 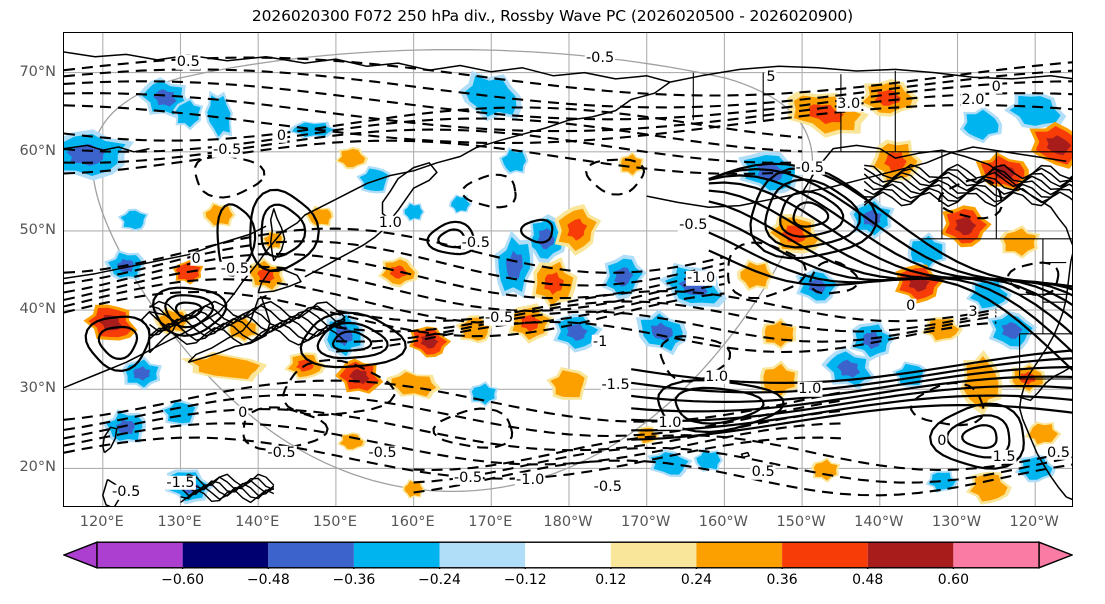 What do you see at coordinates (183, 580) in the screenshot?
I see `colorbar-tick-label: −0.60` at bounding box center [183, 580].